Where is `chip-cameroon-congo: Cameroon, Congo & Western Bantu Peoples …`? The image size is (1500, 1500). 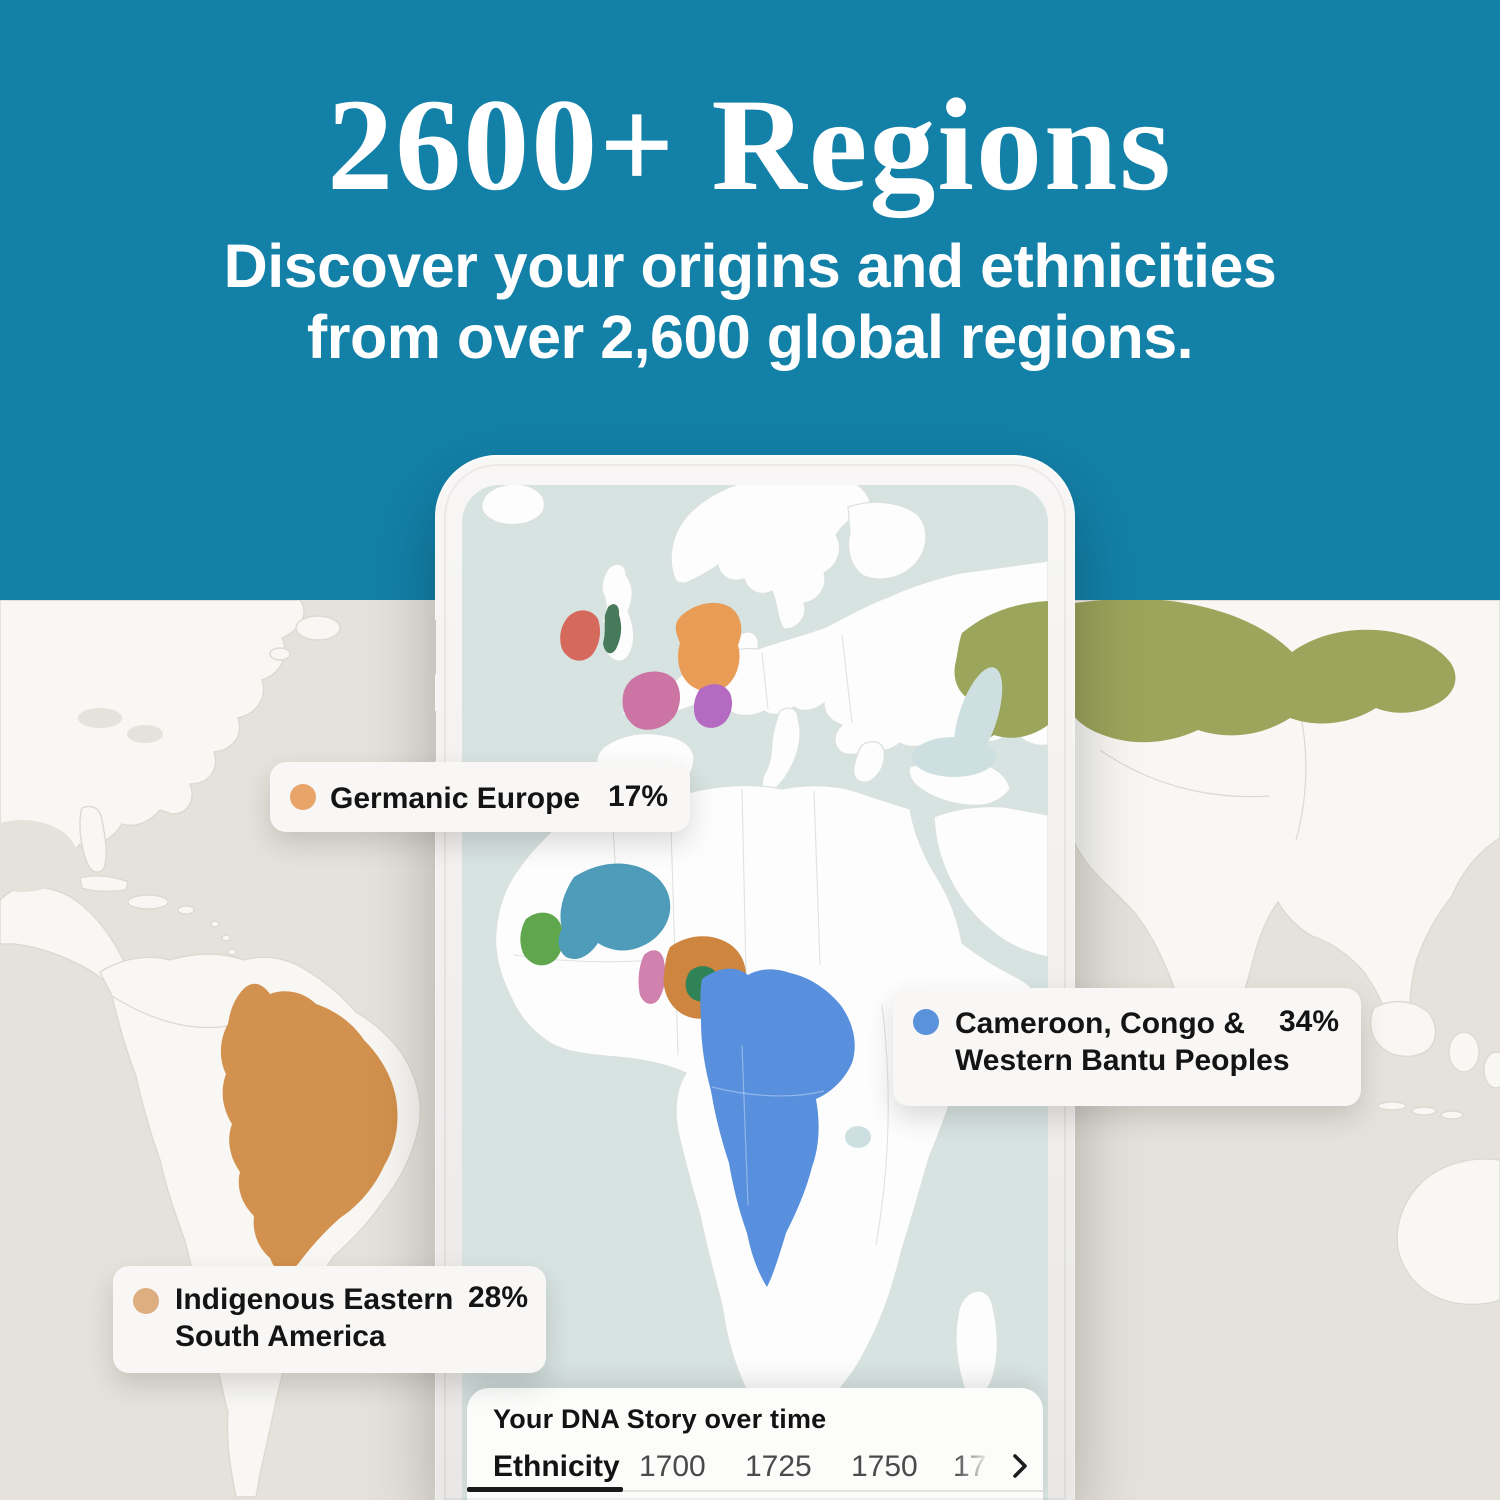
chip-cameroon-congo: Cameroon, Congo & Western Bantu Peoples … is located at coordinates (1127, 1047).